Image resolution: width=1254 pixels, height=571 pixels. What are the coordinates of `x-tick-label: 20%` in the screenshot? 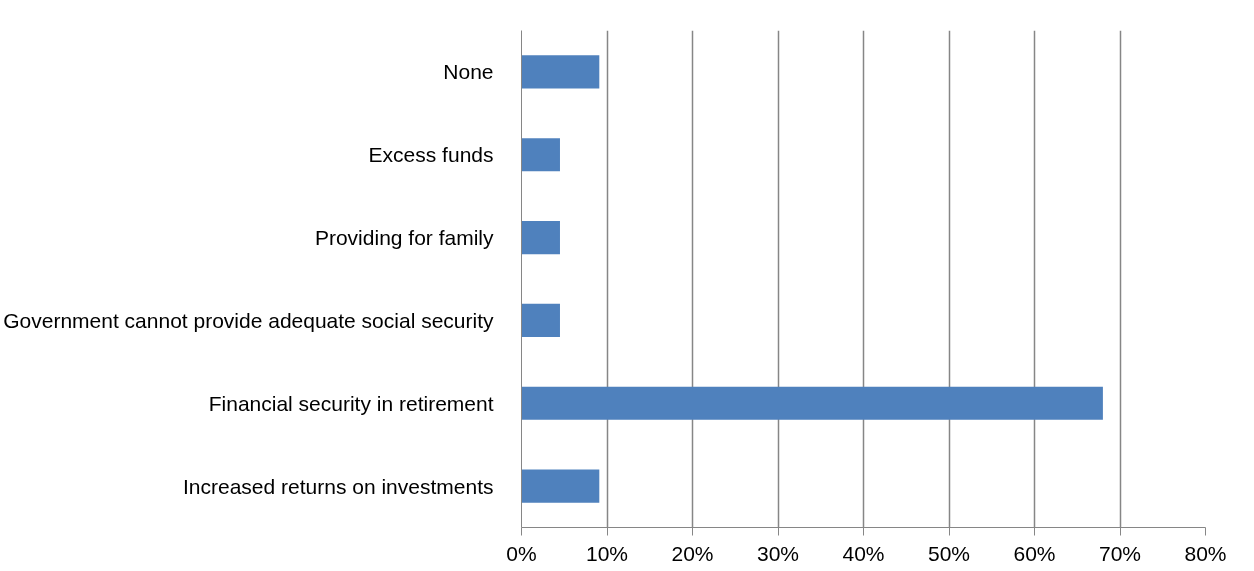 It's located at (692, 553).